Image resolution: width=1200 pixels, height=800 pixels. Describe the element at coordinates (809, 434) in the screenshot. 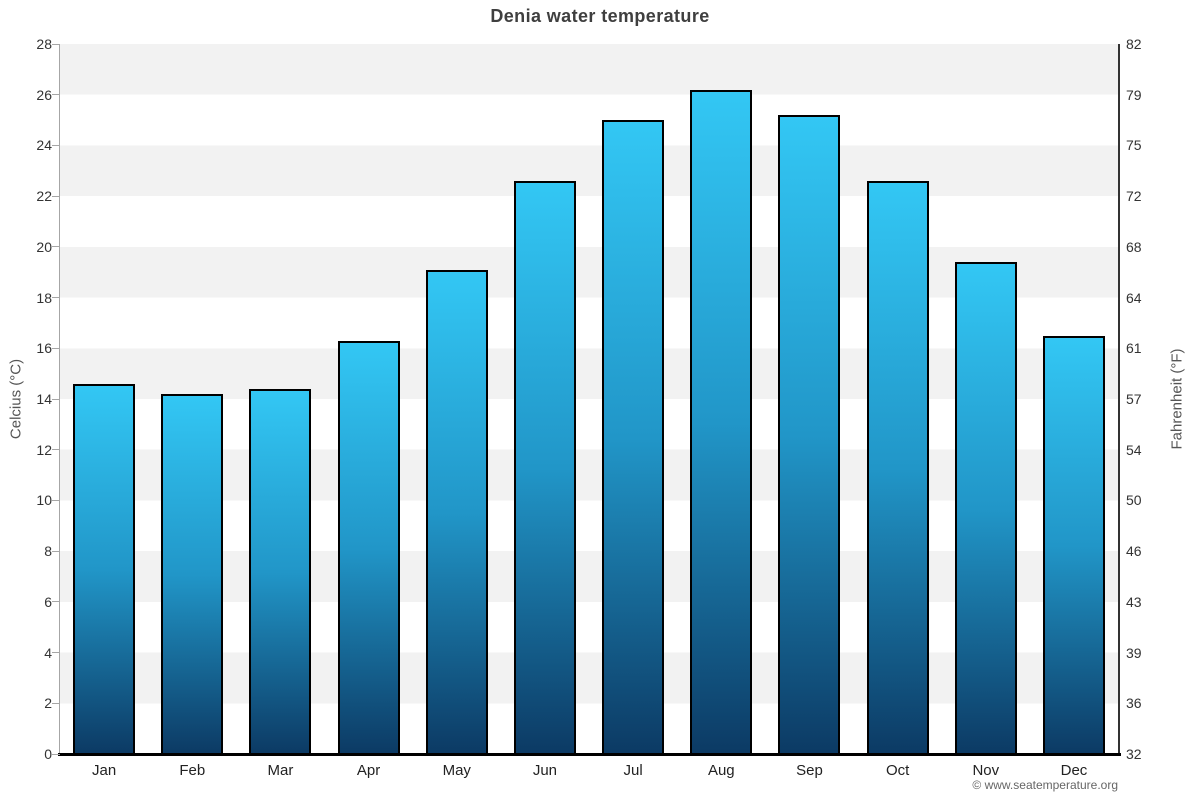

I see `bar-sep` at that location.